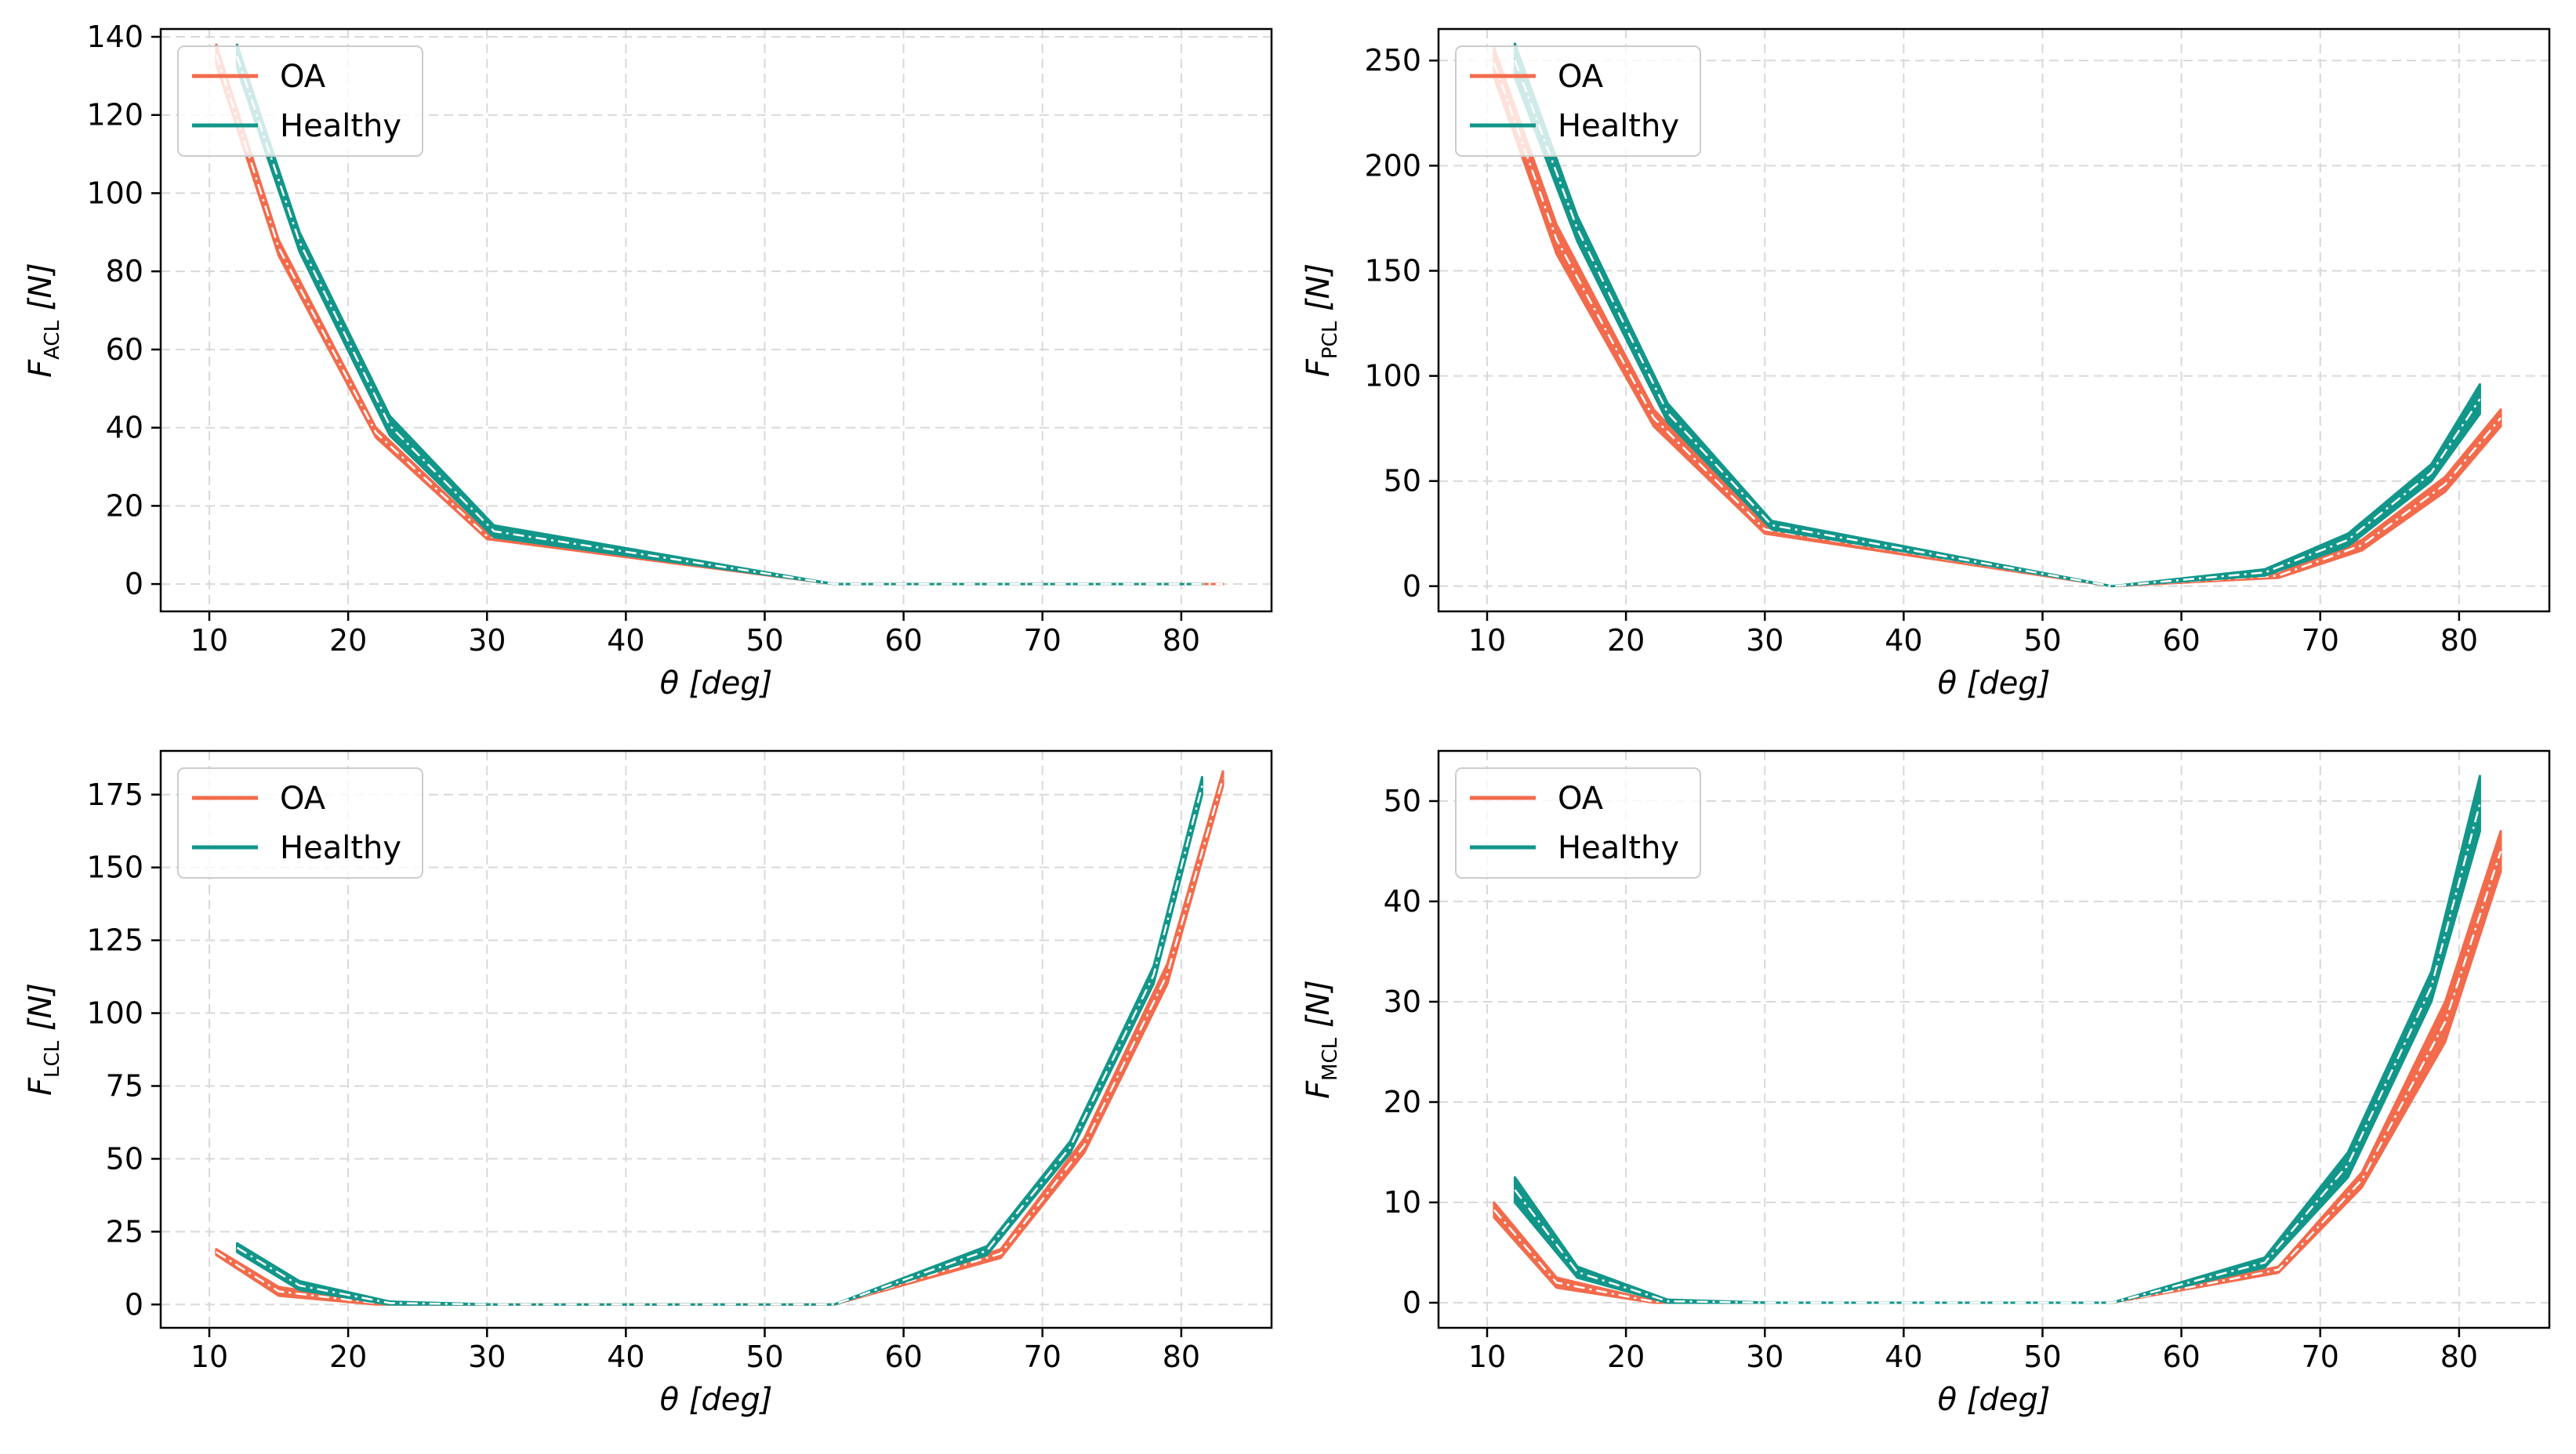  Describe the element at coordinates (114, 193) in the screenshot. I see `y-tick-label: 100` at that location.